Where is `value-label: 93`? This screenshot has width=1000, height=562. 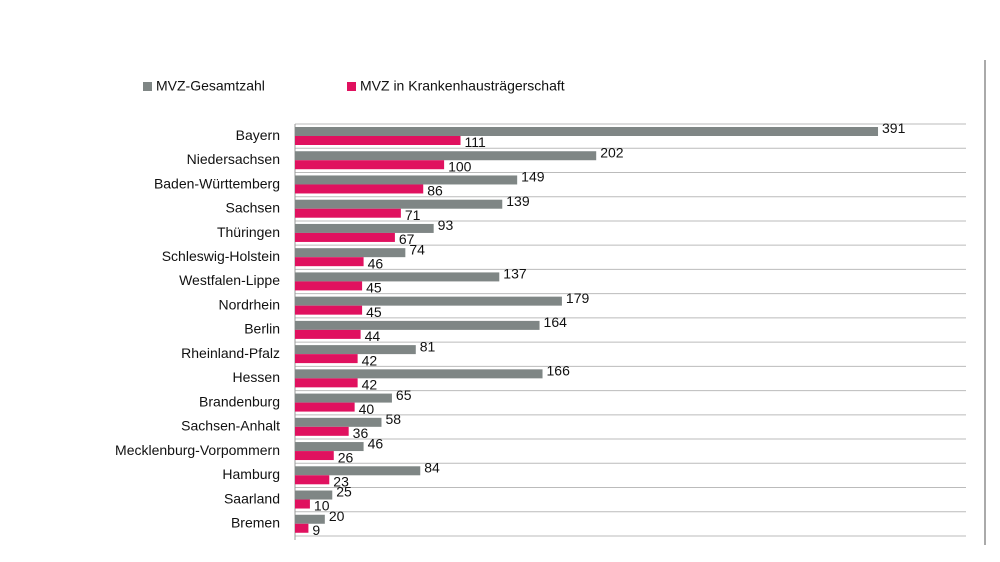
value-label: 93 is located at coordinates (446, 225).